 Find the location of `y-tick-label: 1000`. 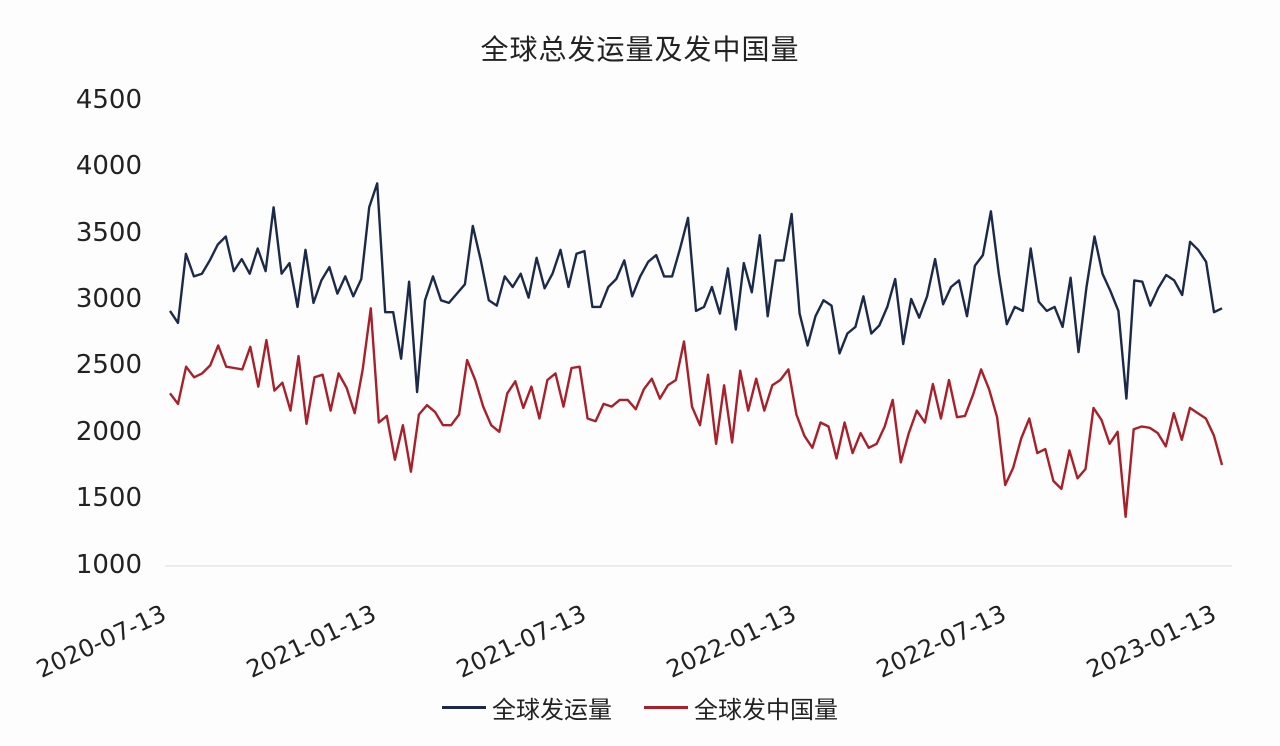

y-tick-label: 1000 is located at coordinates (108, 565).